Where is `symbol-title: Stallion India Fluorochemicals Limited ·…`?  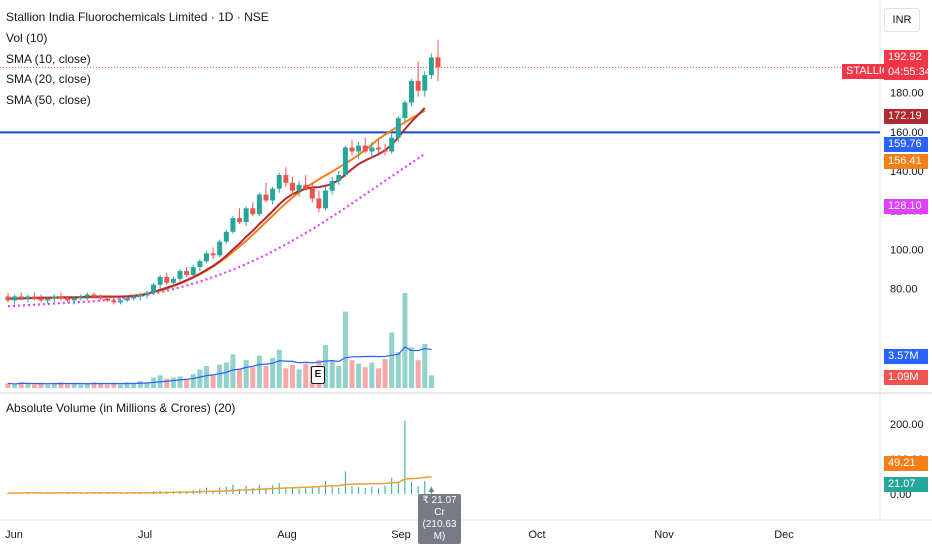 symbol-title: Stallion India Fluorochemicals Limited ·… is located at coordinates (137, 17).